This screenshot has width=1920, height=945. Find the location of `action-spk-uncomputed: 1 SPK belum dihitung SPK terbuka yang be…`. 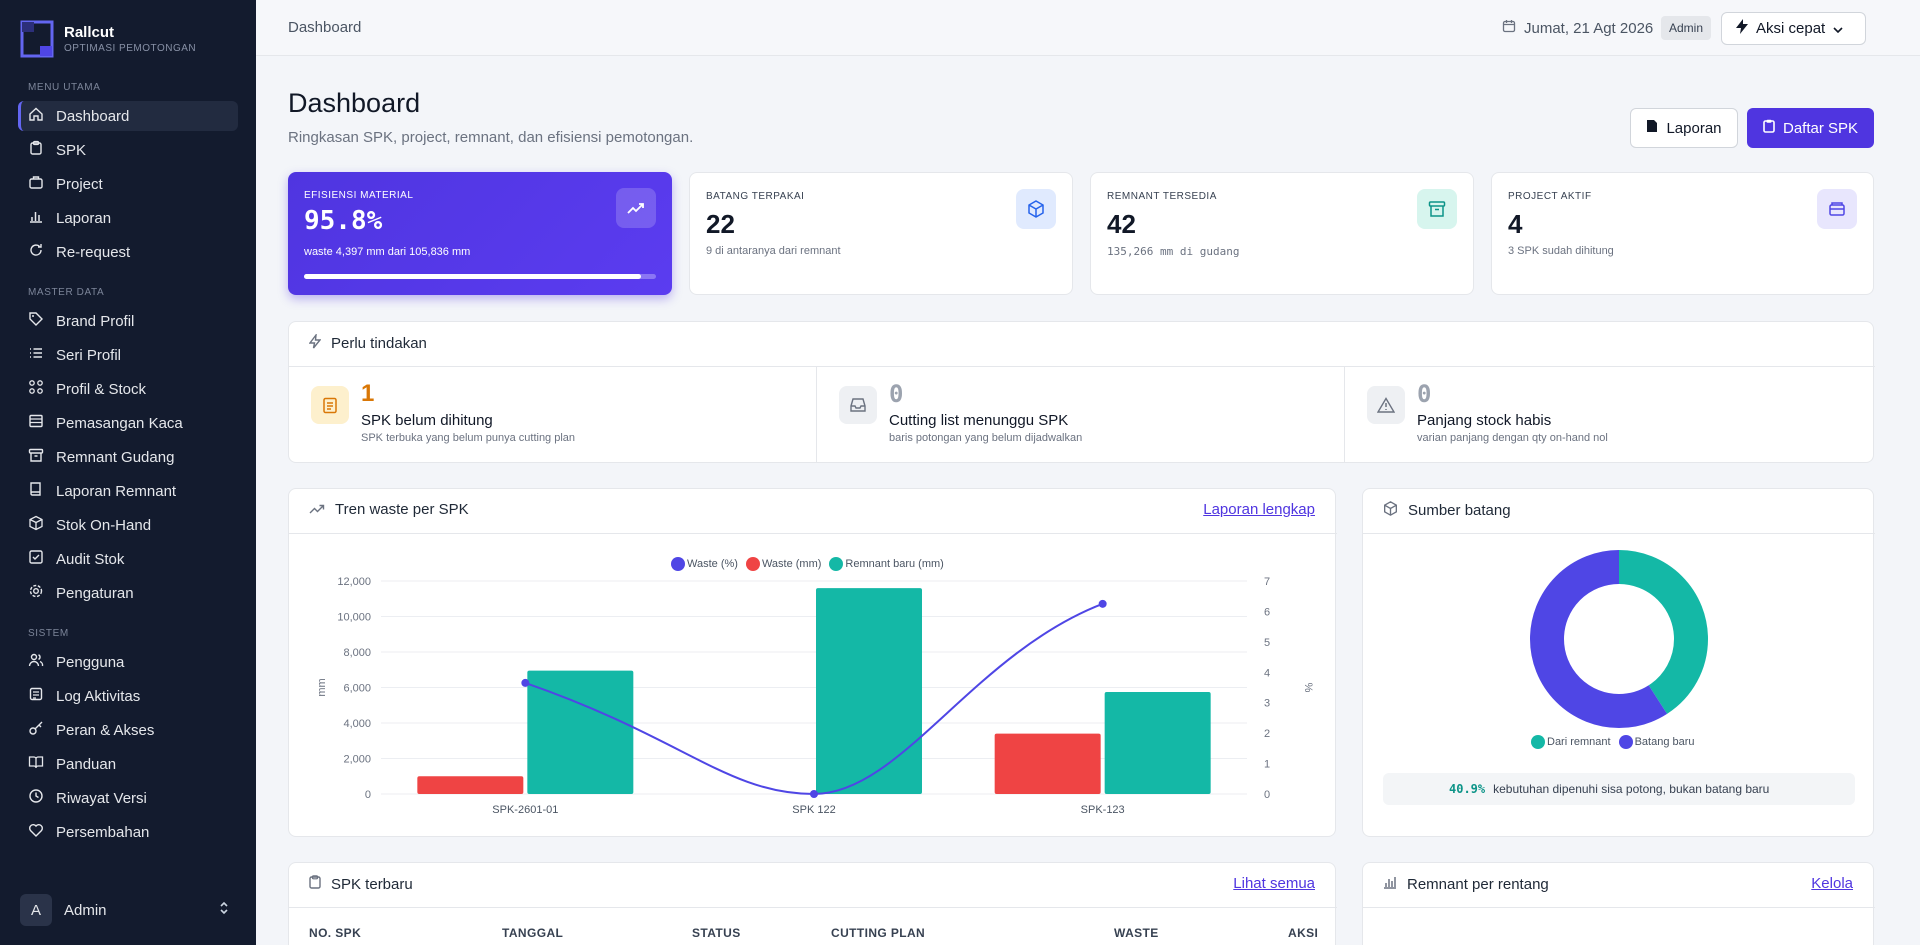

action-spk-uncomputed: 1 SPK belum dihitung SPK terbuka yang be… is located at coordinates (552, 413).